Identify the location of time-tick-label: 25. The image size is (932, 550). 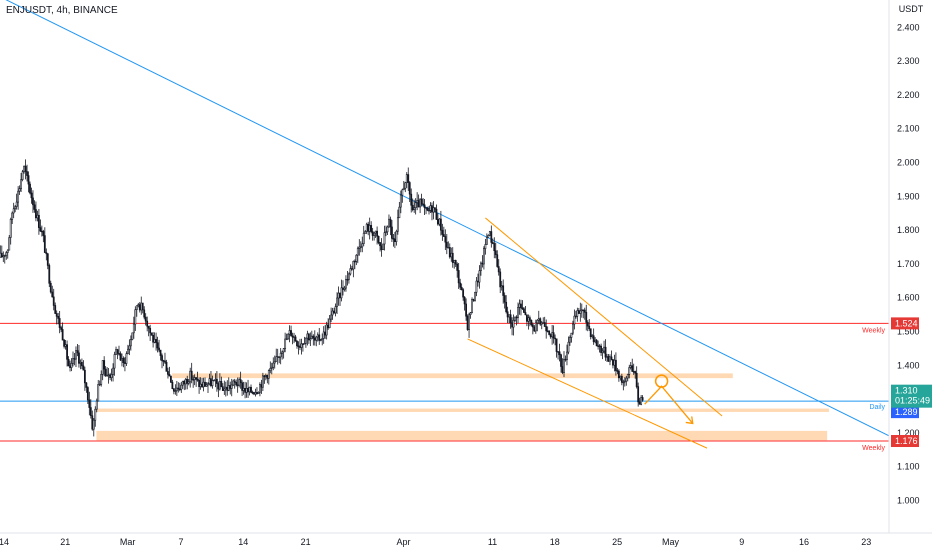
(617, 542).